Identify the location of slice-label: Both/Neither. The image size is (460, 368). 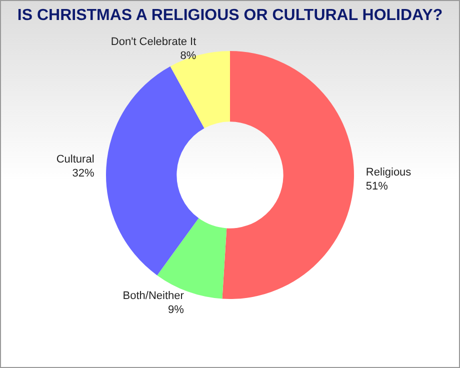
(153, 296).